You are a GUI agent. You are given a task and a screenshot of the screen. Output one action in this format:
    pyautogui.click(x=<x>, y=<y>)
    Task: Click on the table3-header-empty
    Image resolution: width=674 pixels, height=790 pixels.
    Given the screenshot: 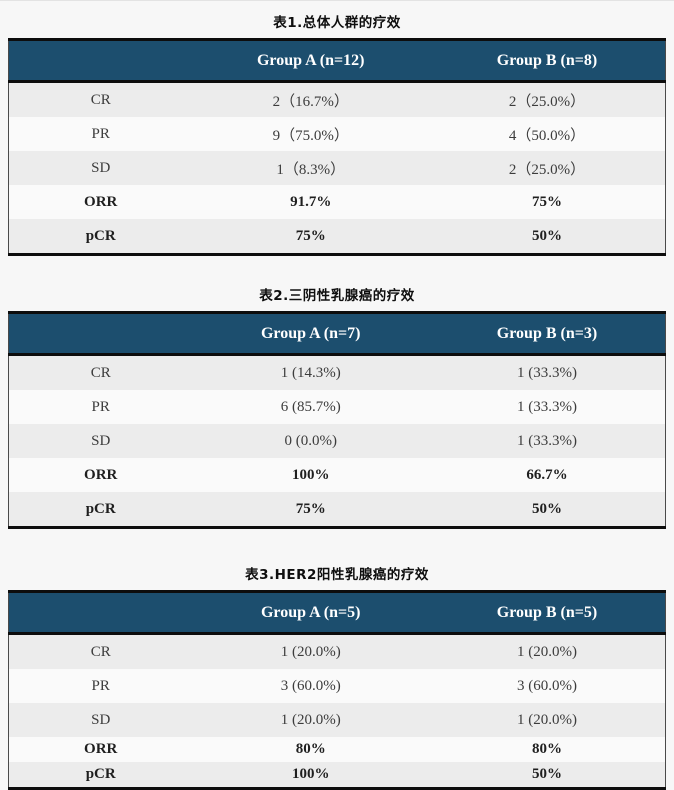 What is the action you would take?
    pyautogui.click(x=100, y=612)
    